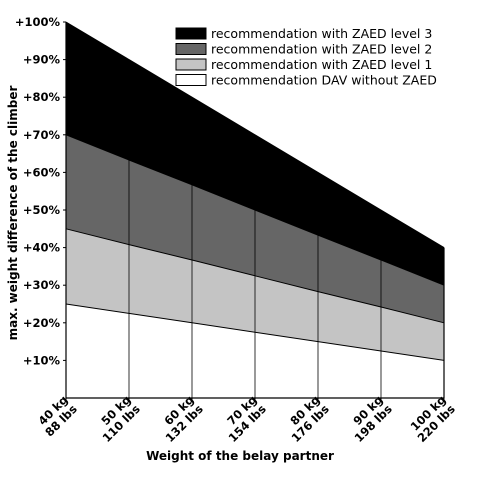  What do you see at coordinates (42, 135) in the screenshot?
I see `y-tick-label: +70%` at bounding box center [42, 135].